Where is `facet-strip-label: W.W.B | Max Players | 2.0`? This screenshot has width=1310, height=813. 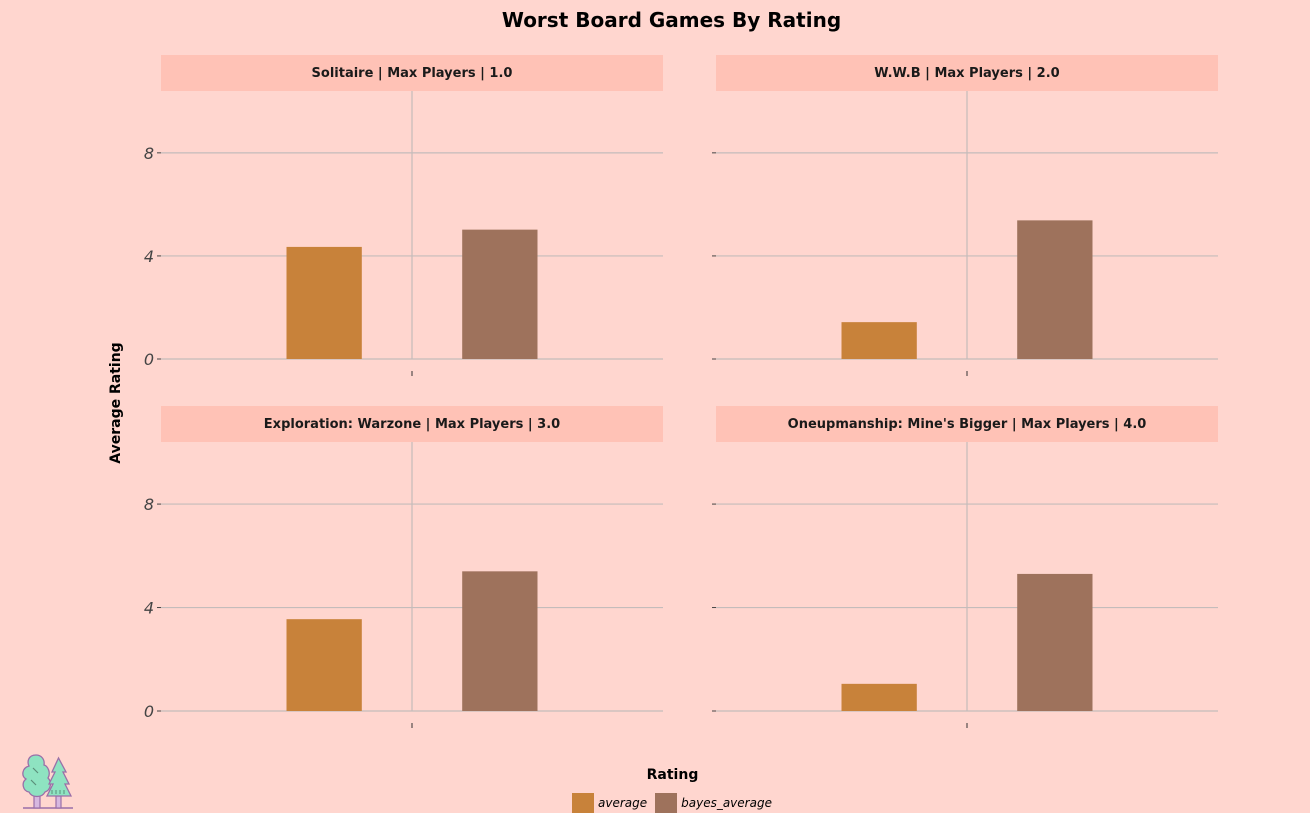
facet-strip-label: W.W.B | Max Players | 2.0 is located at coordinates (966, 73).